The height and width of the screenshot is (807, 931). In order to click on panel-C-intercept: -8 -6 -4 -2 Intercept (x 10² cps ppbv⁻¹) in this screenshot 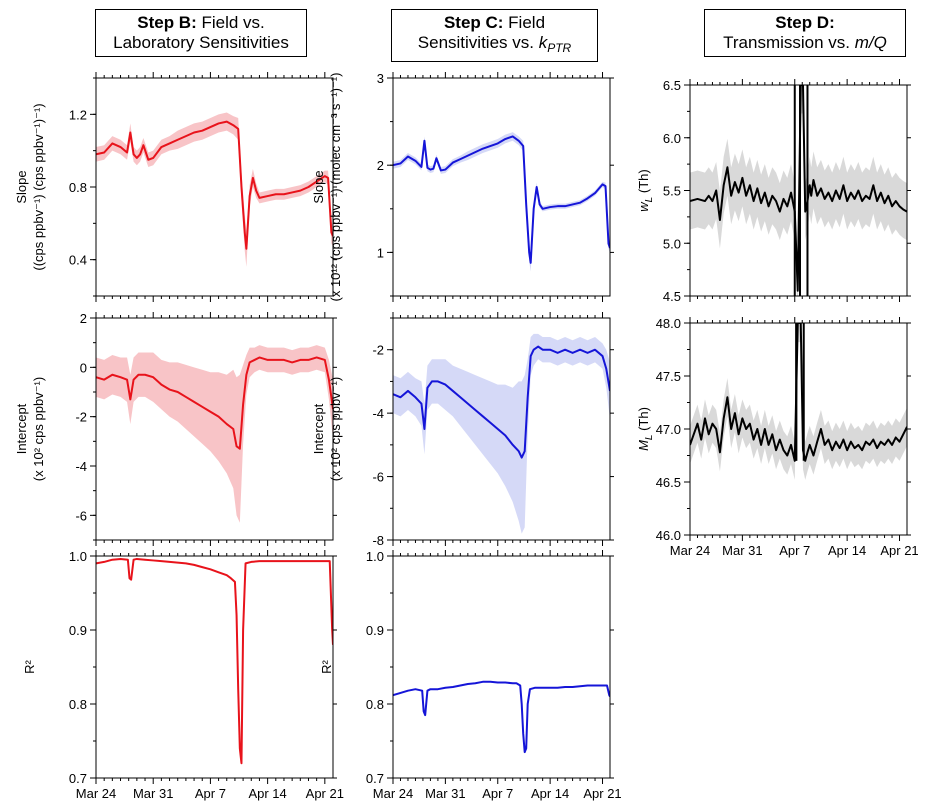, I will do `click(462, 430)`.